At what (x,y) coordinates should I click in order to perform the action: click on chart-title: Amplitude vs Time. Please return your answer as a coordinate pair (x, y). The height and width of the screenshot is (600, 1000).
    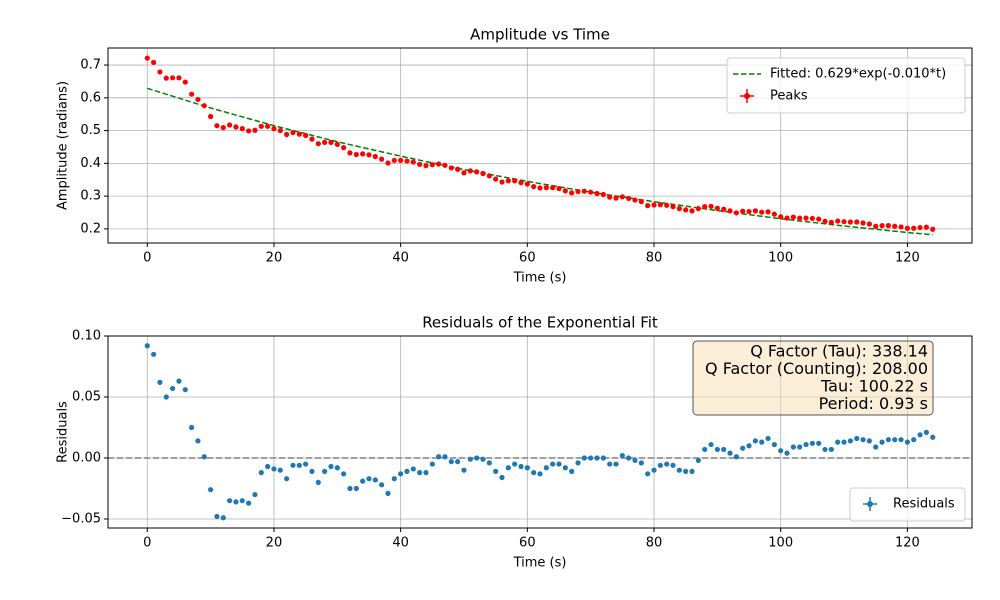
    Looking at the image, I should click on (540, 35).